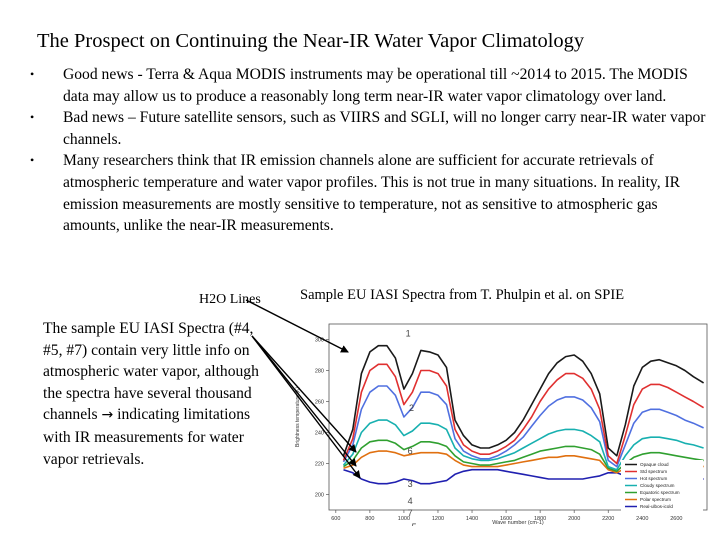 The height and width of the screenshot is (540, 720). Describe the element at coordinates (438, 519) in the screenshot. I see `x-tick-label: 1200` at that location.